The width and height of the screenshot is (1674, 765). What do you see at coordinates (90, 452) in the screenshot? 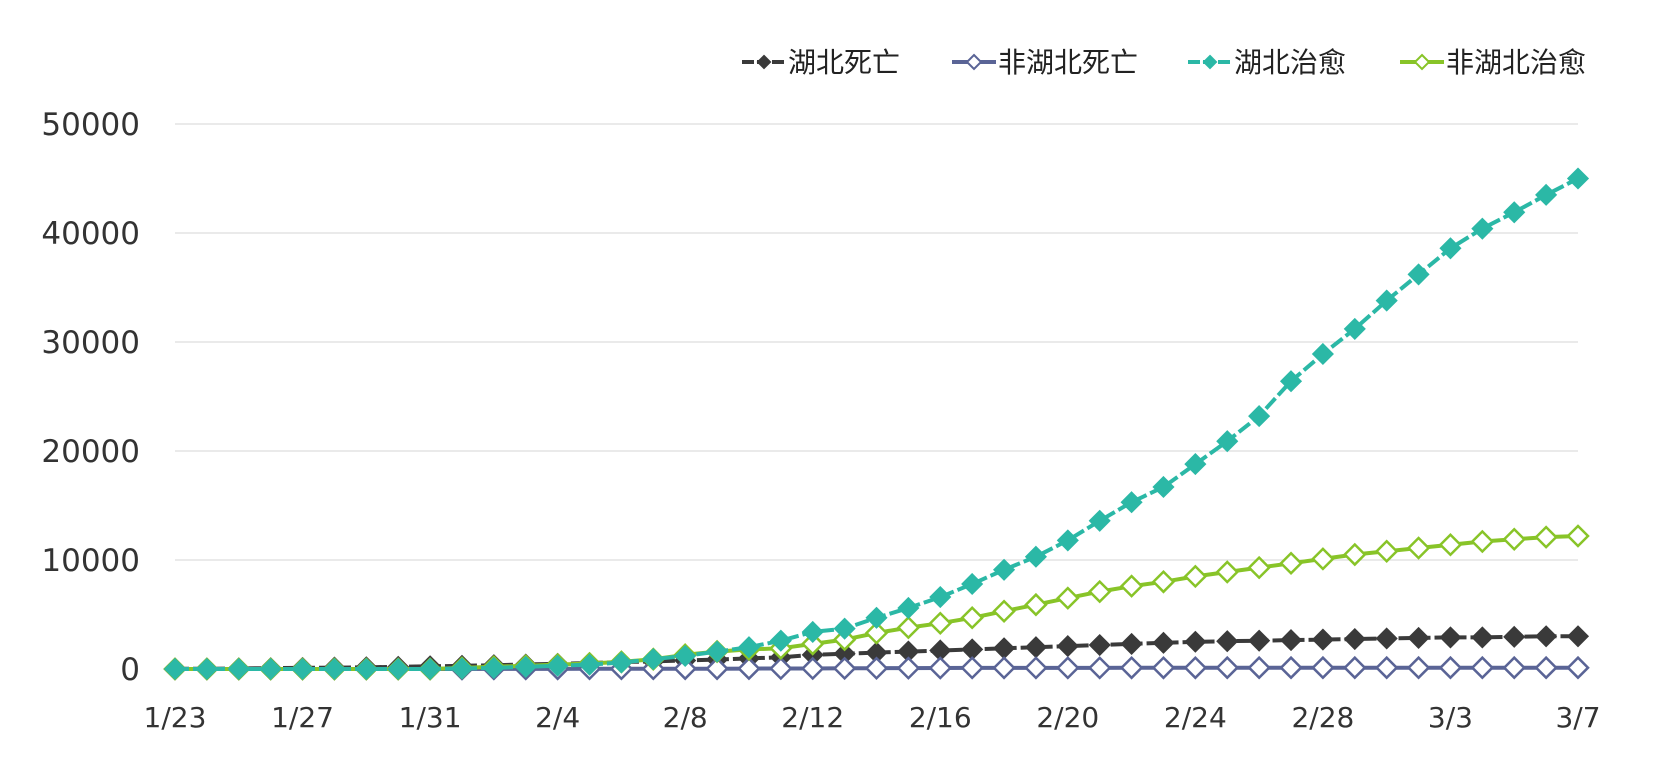
I see `y-tick-label: 20000` at bounding box center [90, 452].